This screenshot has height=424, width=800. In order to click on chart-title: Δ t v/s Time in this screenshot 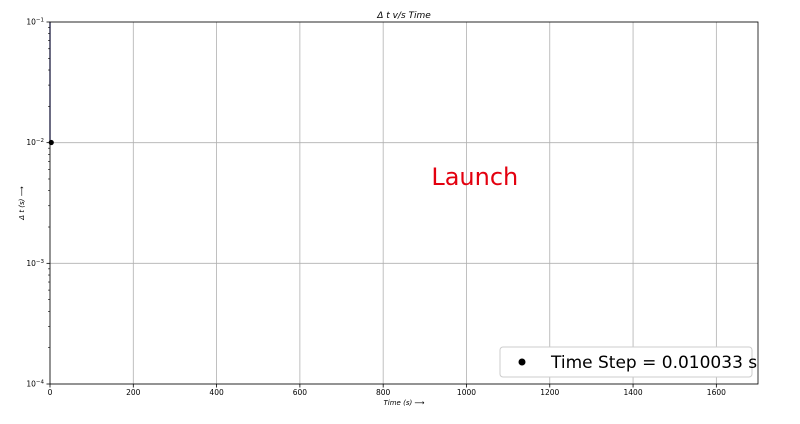, I will do `click(403, 16)`.